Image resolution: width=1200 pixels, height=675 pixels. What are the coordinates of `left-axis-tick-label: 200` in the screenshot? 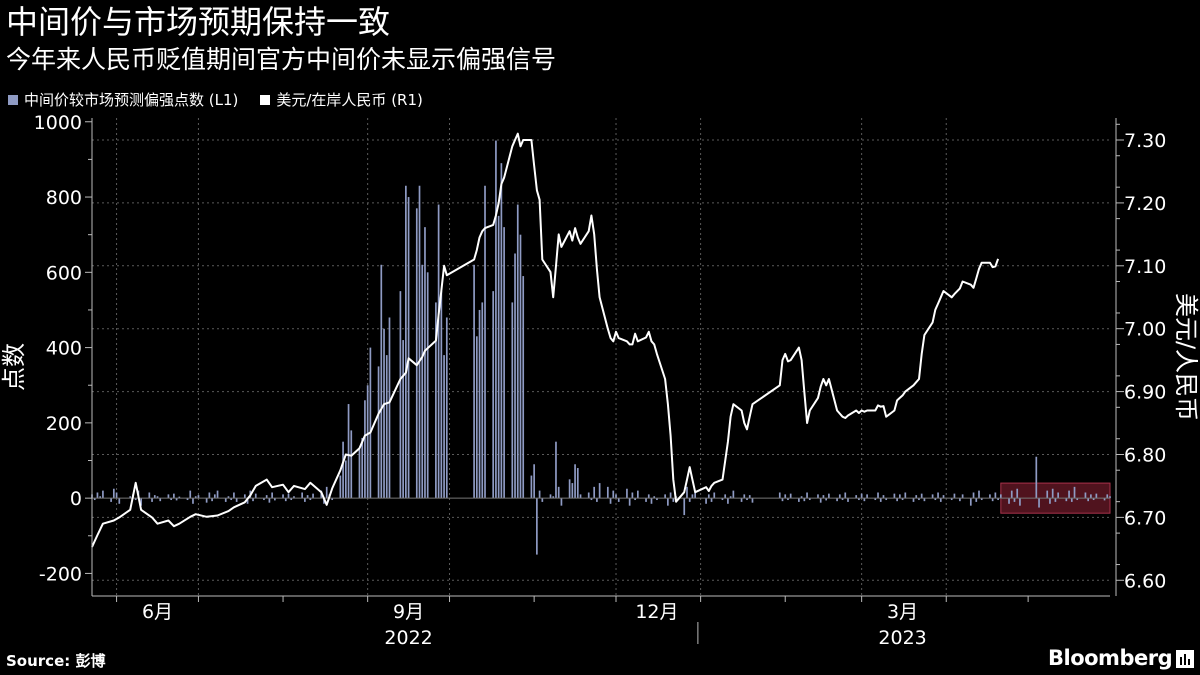 It's located at (64, 424).